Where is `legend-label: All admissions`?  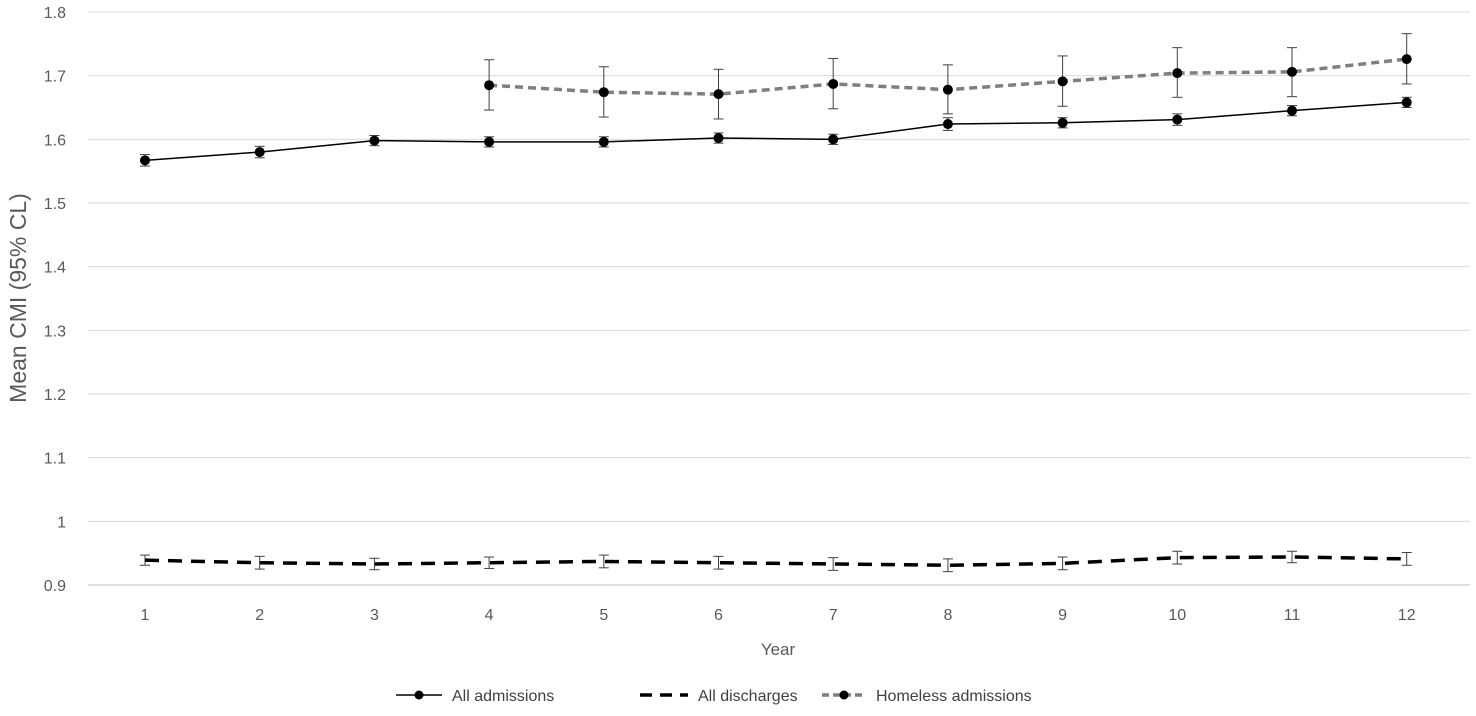 legend-label: All admissions is located at coordinates (503, 696).